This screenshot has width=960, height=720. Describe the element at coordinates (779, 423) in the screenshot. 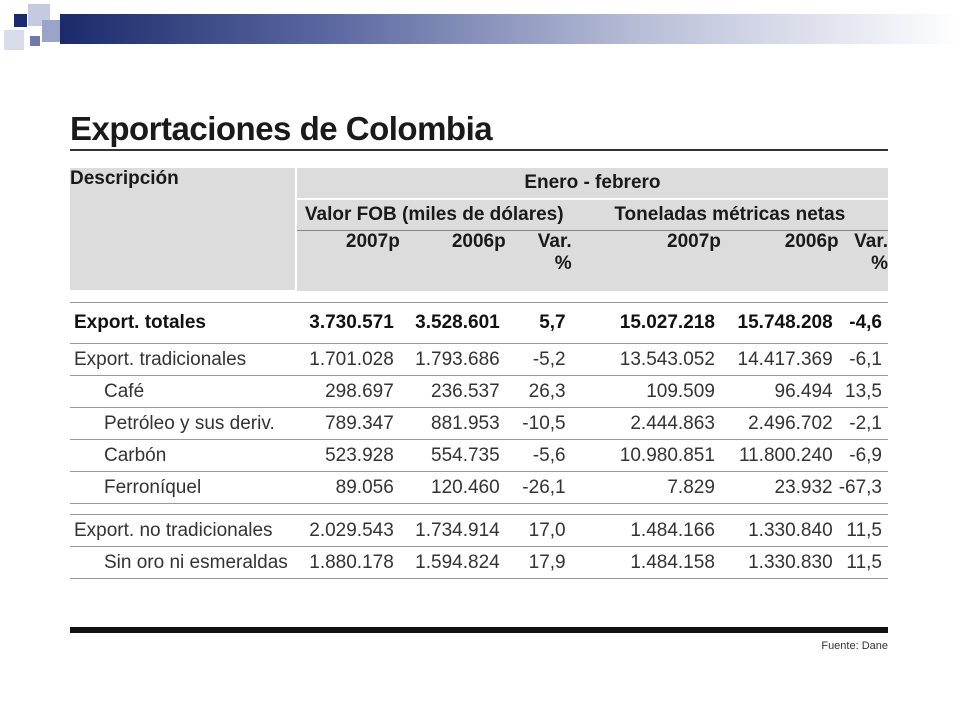

I see `cell-ton-2006: 2.496.702` at that location.